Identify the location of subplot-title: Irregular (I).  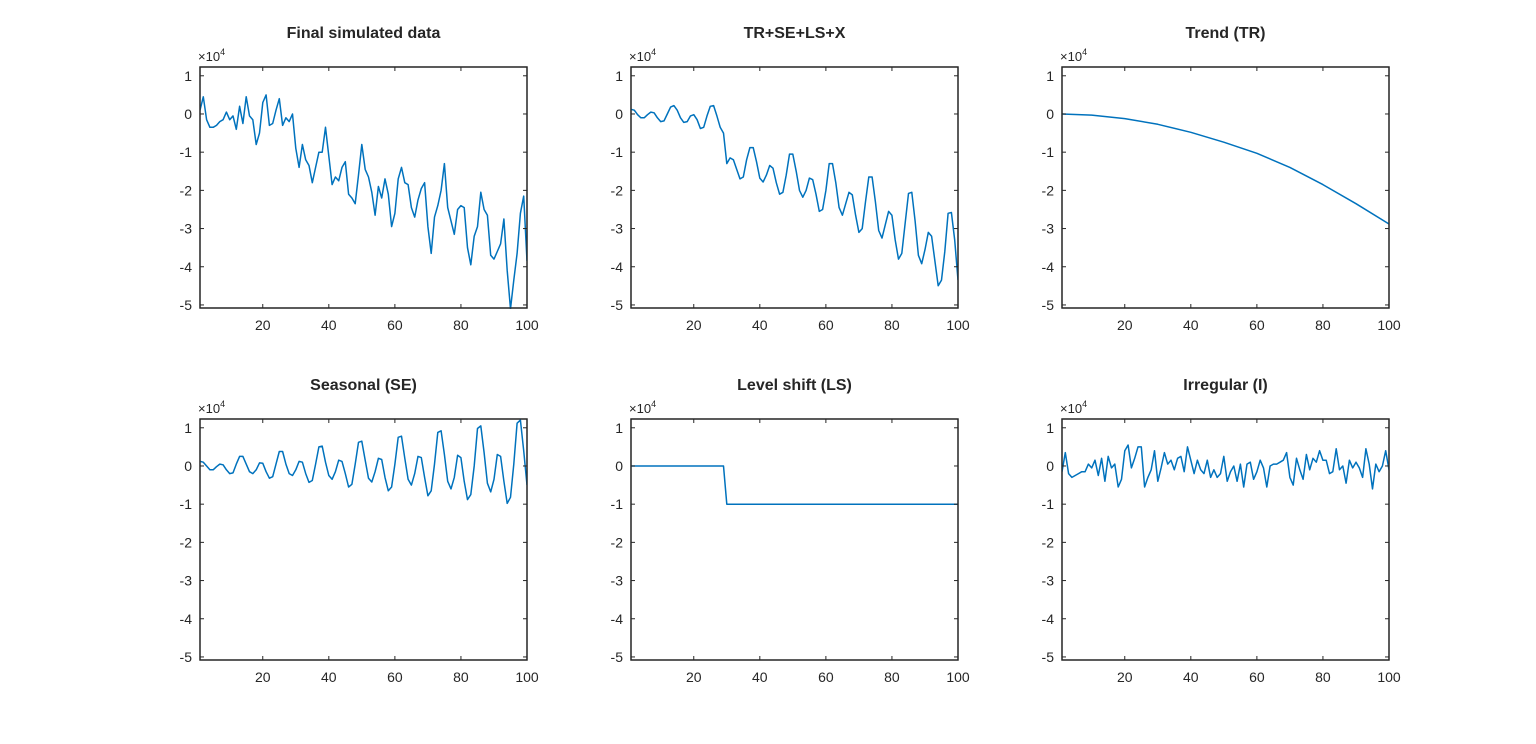
(1225, 385).